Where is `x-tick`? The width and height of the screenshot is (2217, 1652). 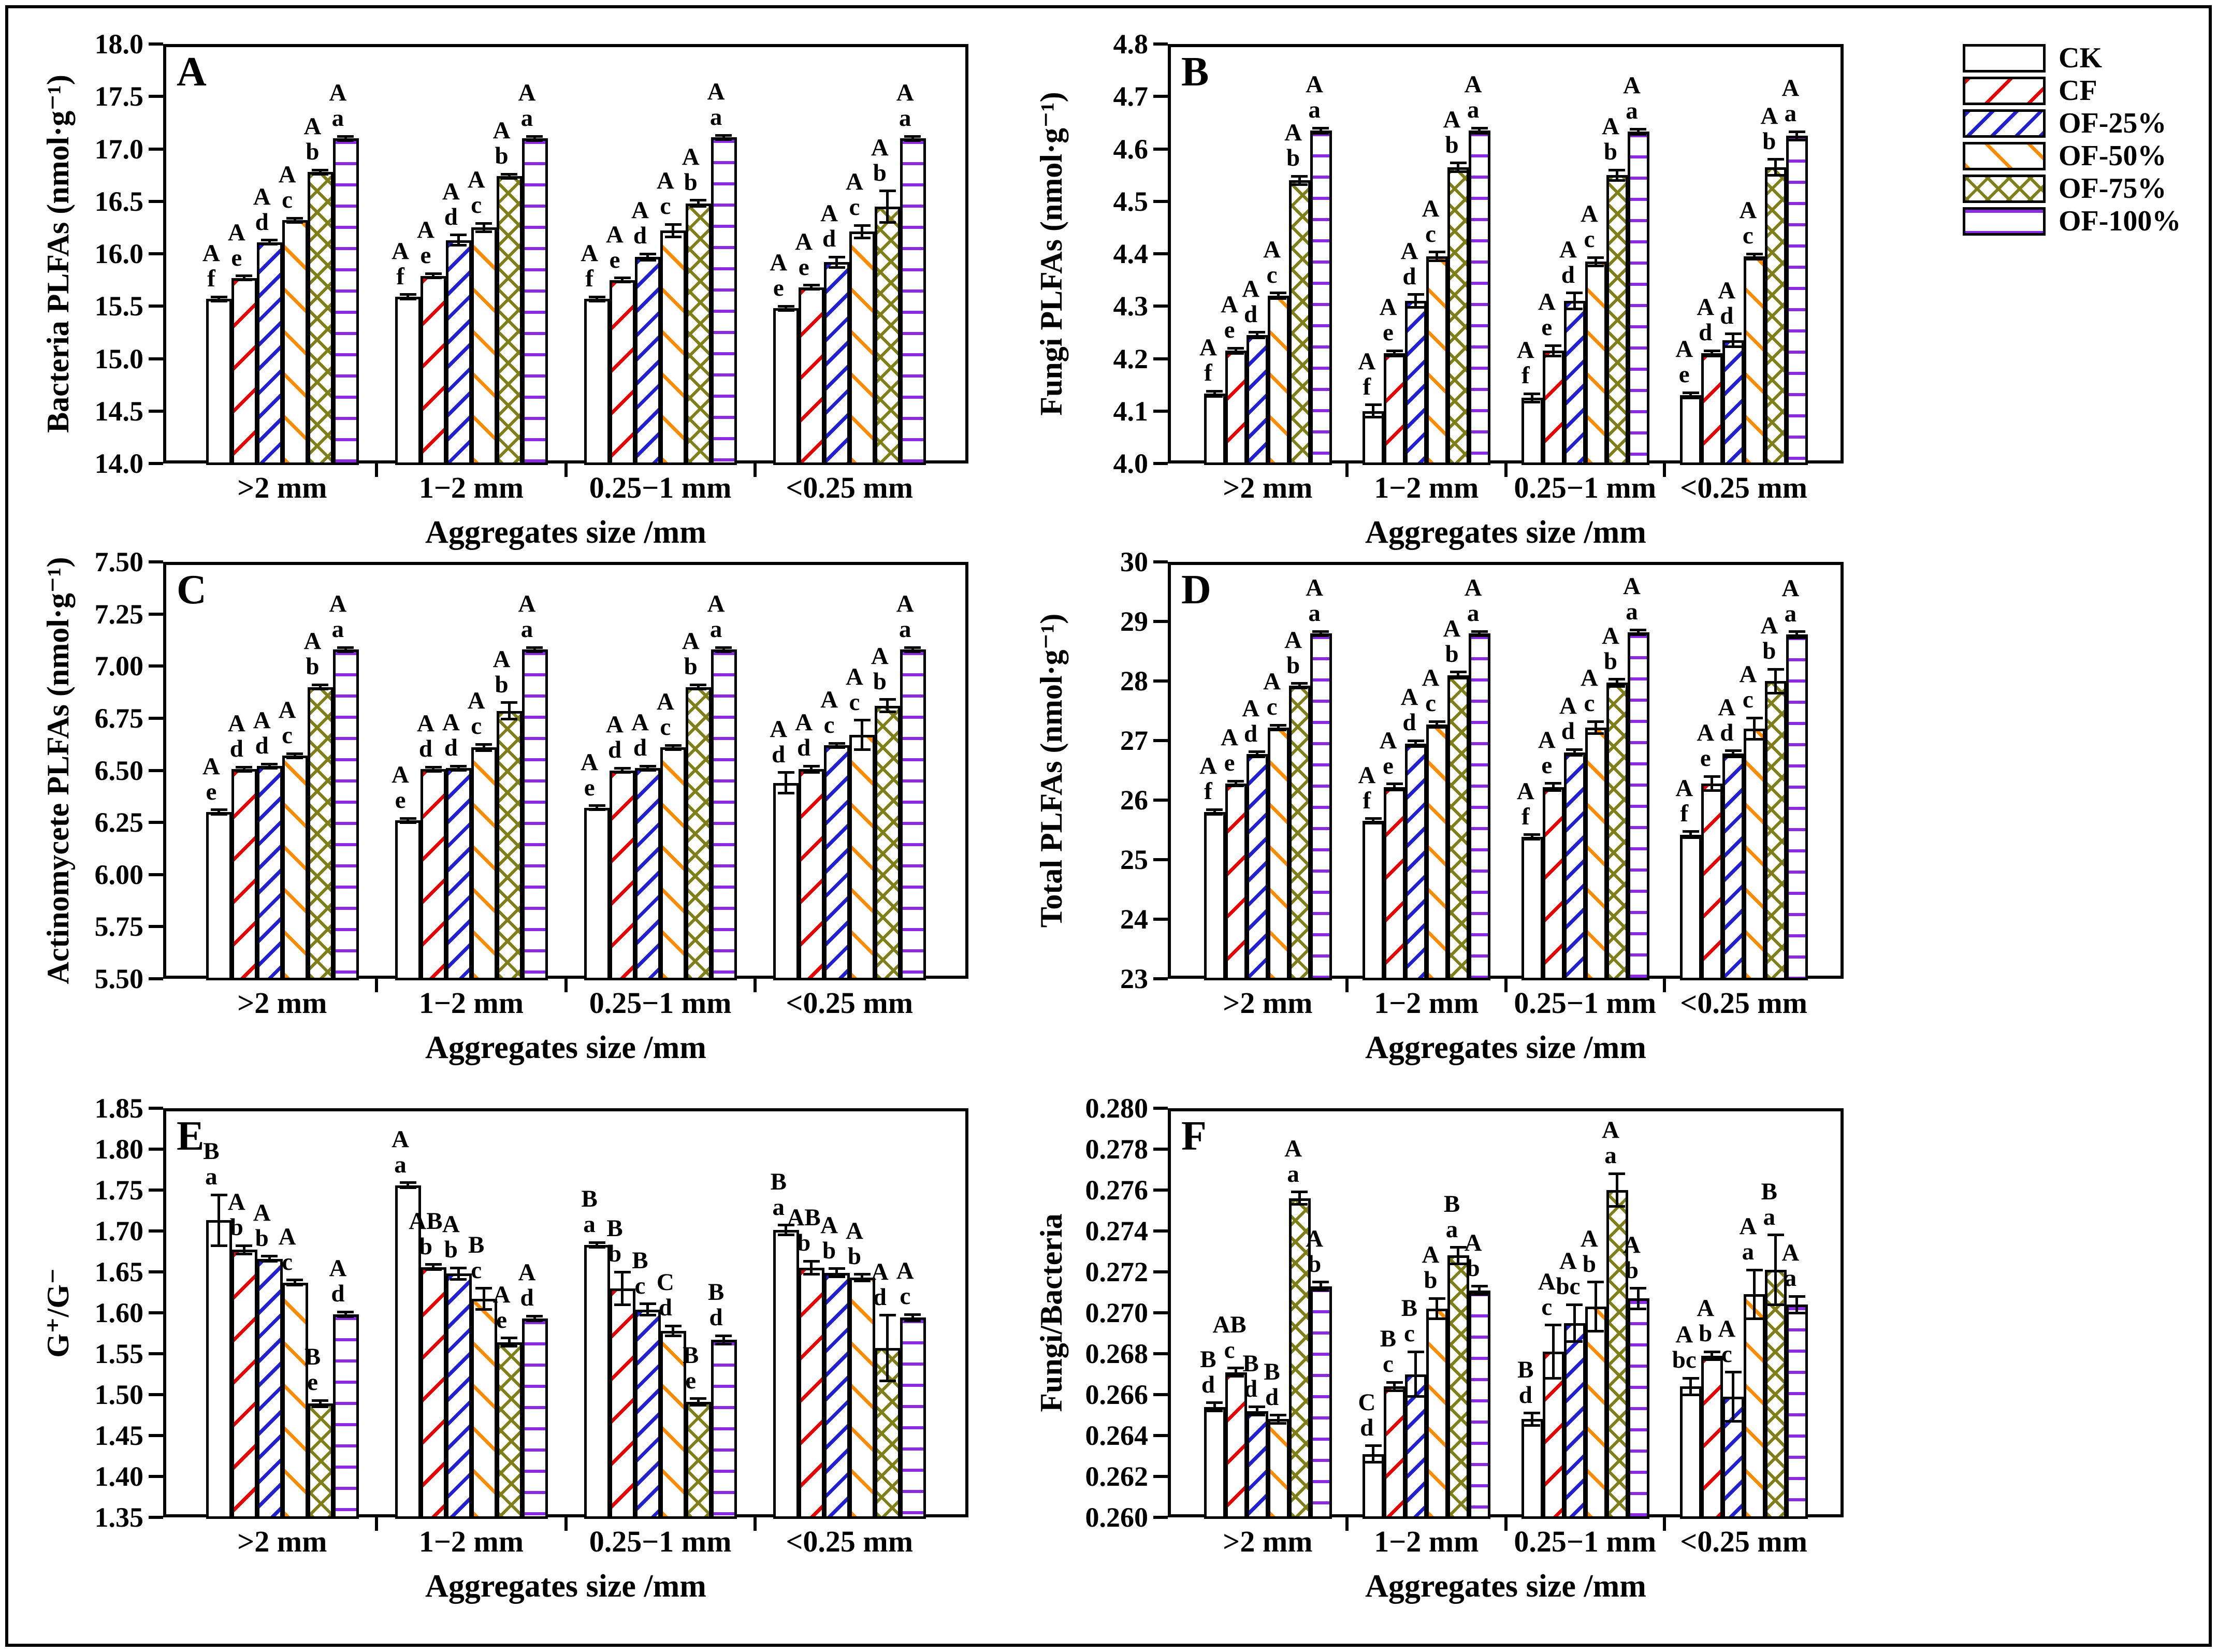
x-tick is located at coordinates (1664, 986).